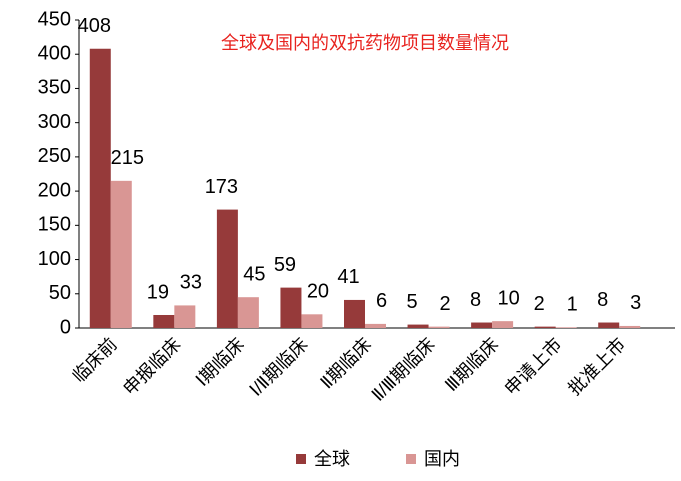 Image resolution: width=681 pixels, height=481 pixels. Describe the element at coordinates (54, 259) in the screenshot. I see `y-tick-label: 100` at that location.